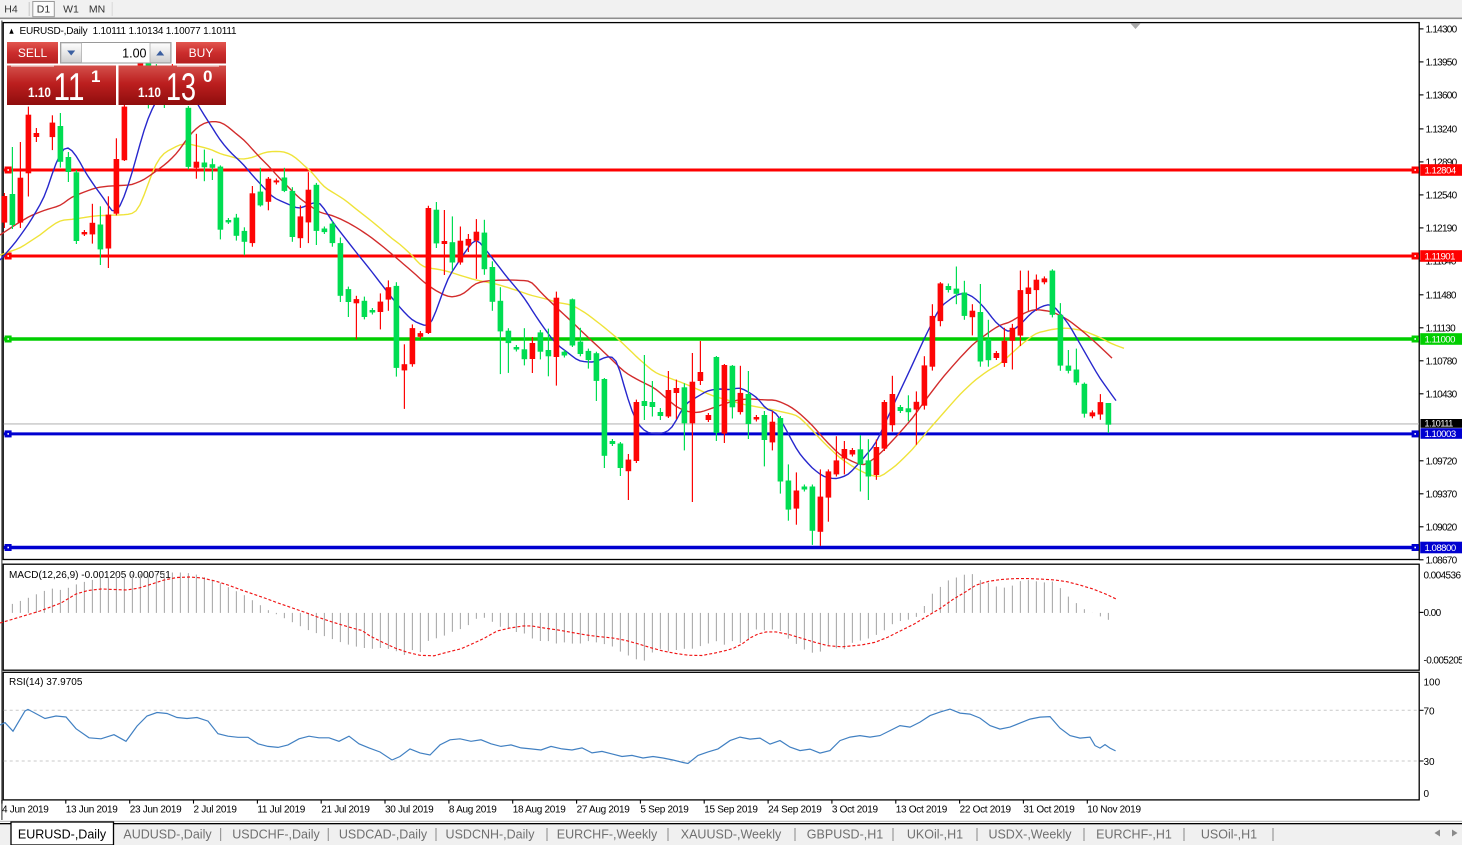 This screenshot has width=1462, height=845. Describe the element at coordinates (1439, 424) in the screenshot. I see `svg-text: 1.10111` at that location.